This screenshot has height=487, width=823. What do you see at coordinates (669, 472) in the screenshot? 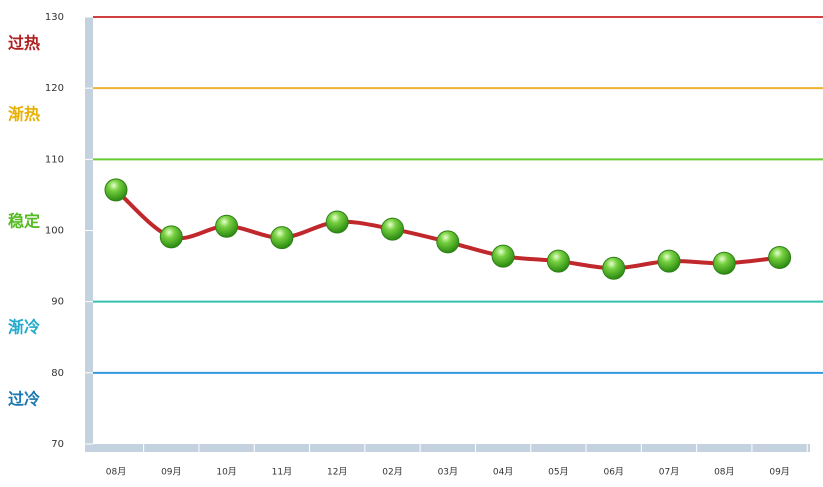
I see `x-tick-label: 07月` at bounding box center [669, 472].